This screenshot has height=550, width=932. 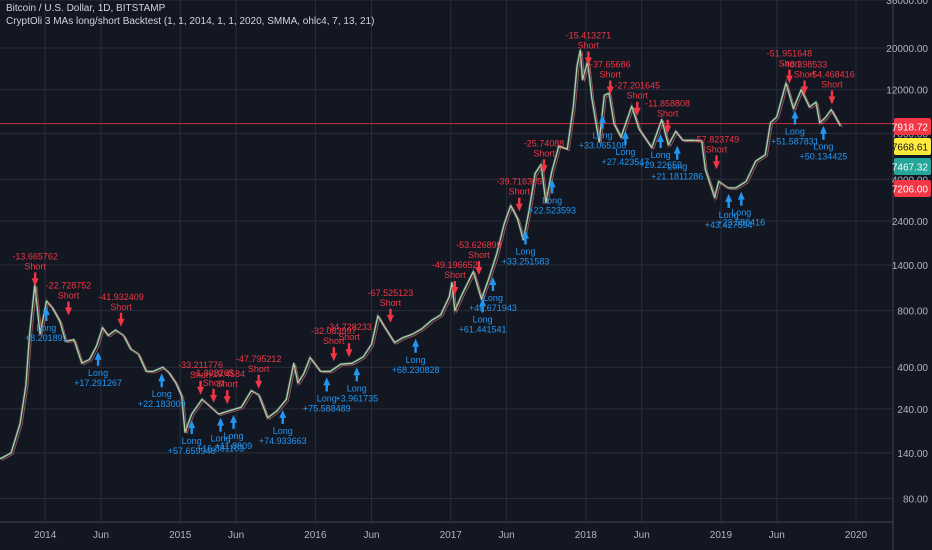 What do you see at coordinates (907, 49) in the screenshot?
I see `y-tick-label: 20000.00` at bounding box center [907, 49].